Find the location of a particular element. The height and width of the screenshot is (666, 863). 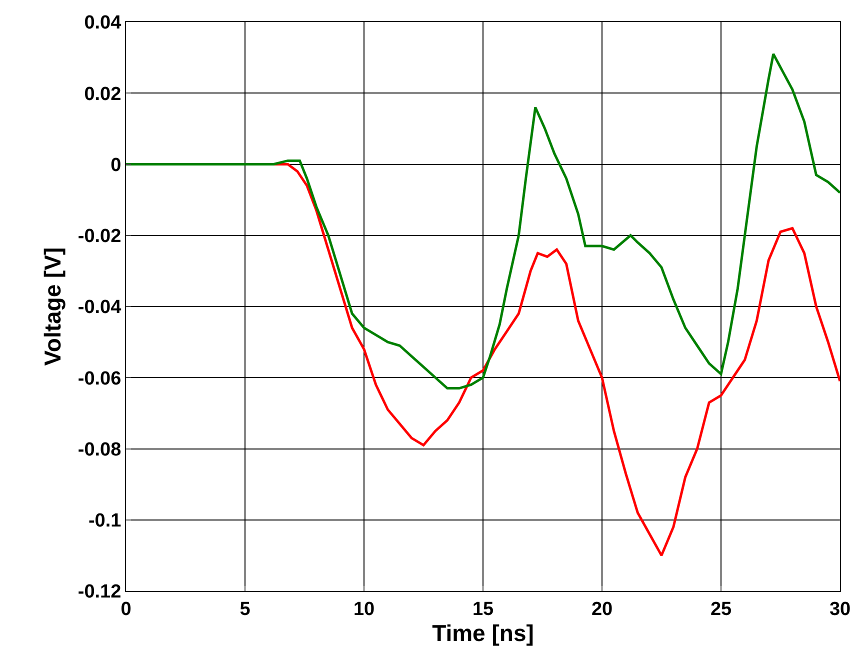

y-tick-label: -0.04 is located at coordinates (100, 307).